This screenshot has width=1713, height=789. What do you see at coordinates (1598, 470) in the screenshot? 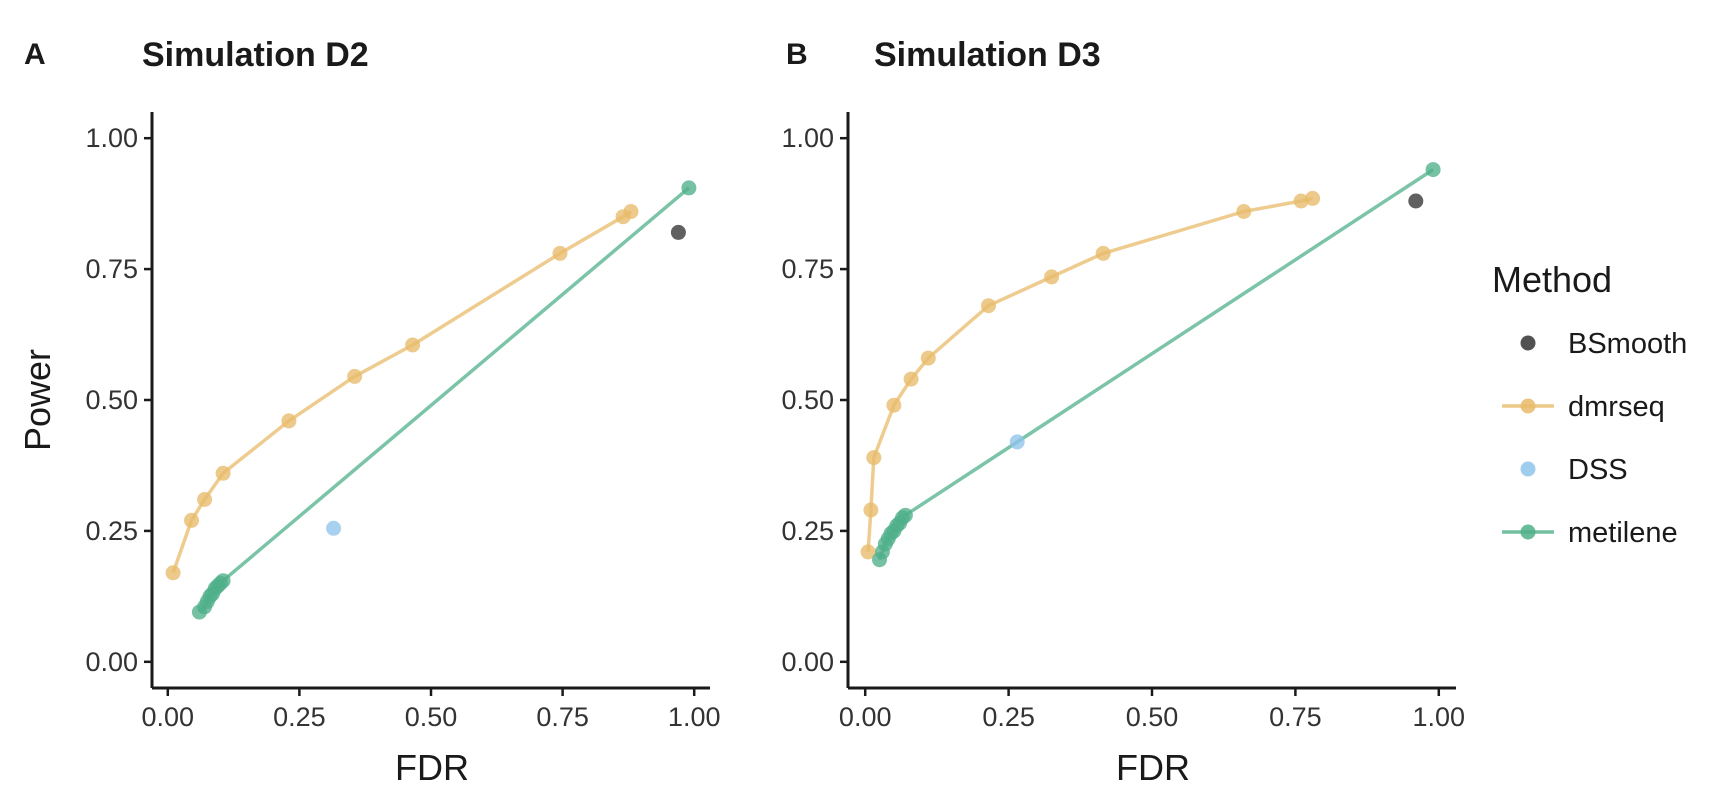
I see `legend-label-dss: DSS` at bounding box center [1598, 470].